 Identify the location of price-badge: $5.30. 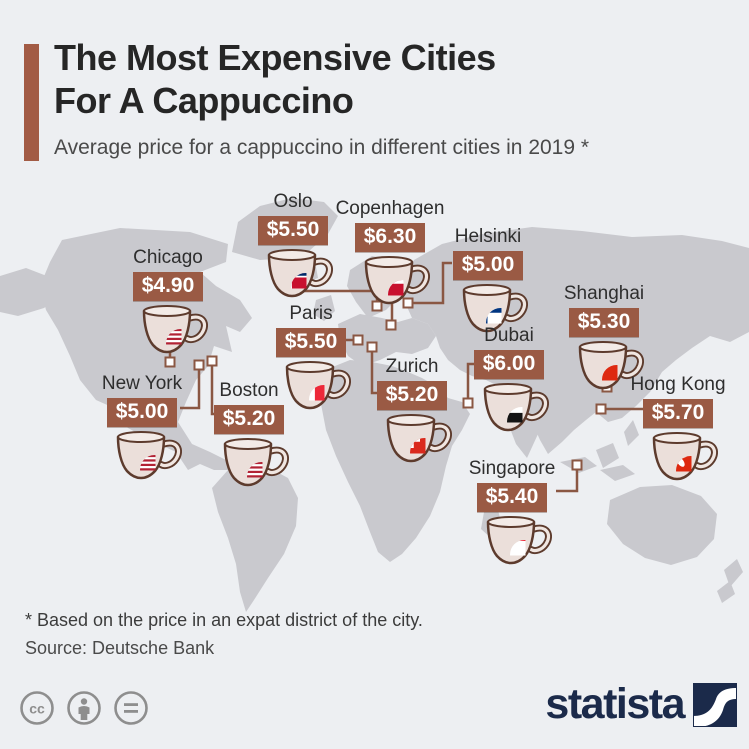
(604, 322).